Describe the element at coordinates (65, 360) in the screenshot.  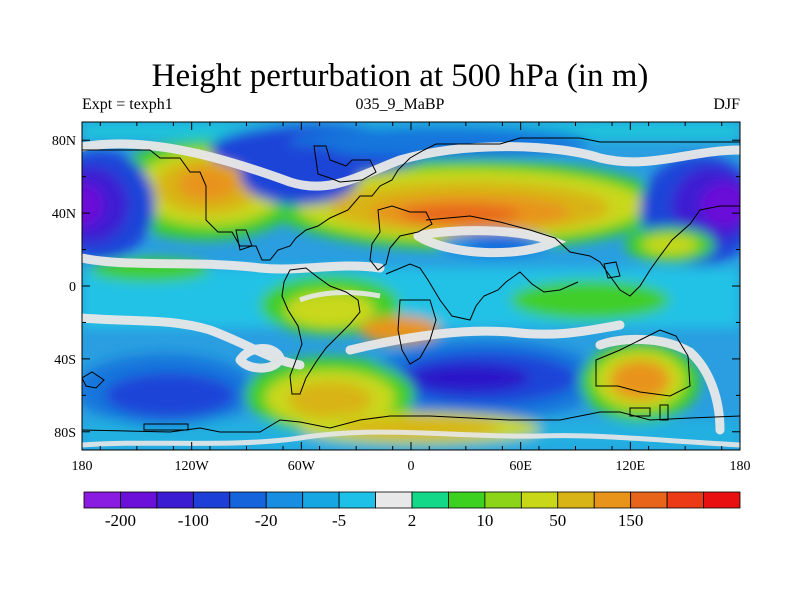
I see `lat-tick-label: 40S` at that location.